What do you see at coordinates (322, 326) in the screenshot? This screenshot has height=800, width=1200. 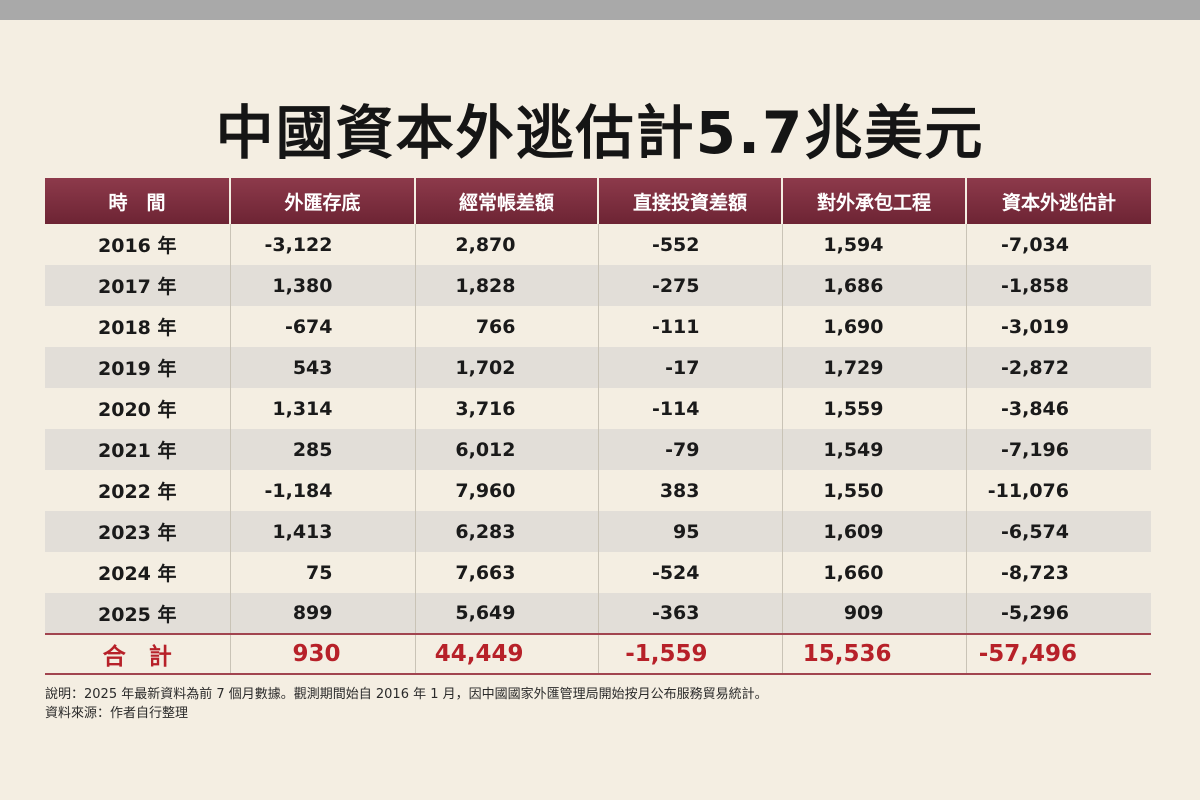 I see `cell-fx-reserves: -674` at bounding box center [322, 326].